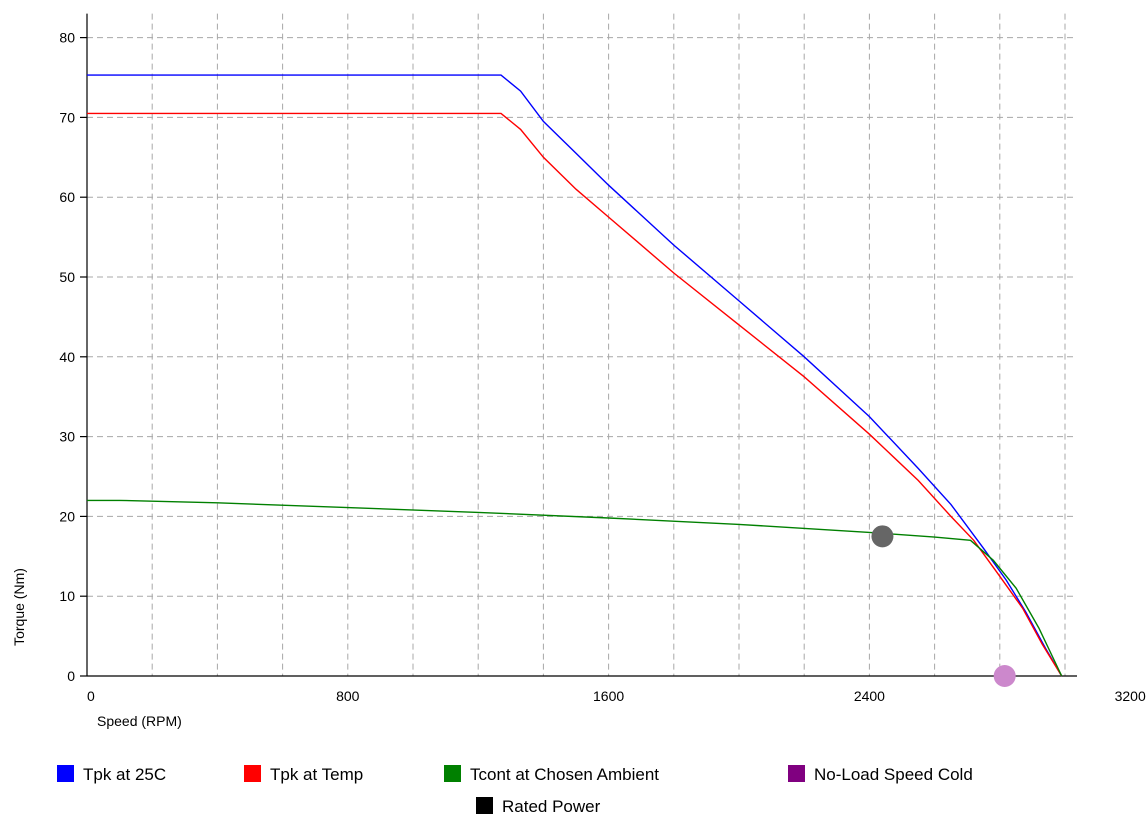 The image size is (1146, 818). Describe the element at coordinates (67, 197) in the screenshot. I see `y-tick-label: 60` at that location.